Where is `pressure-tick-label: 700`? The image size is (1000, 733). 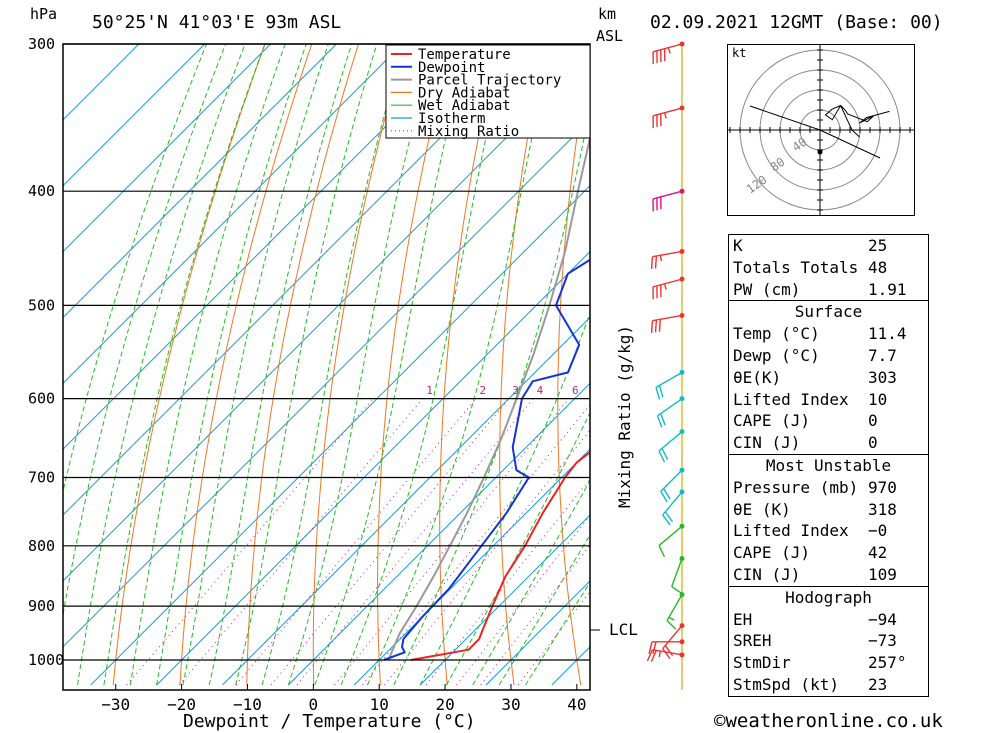 pressure-tick-label: 700 is located at coordinates (41, 478).